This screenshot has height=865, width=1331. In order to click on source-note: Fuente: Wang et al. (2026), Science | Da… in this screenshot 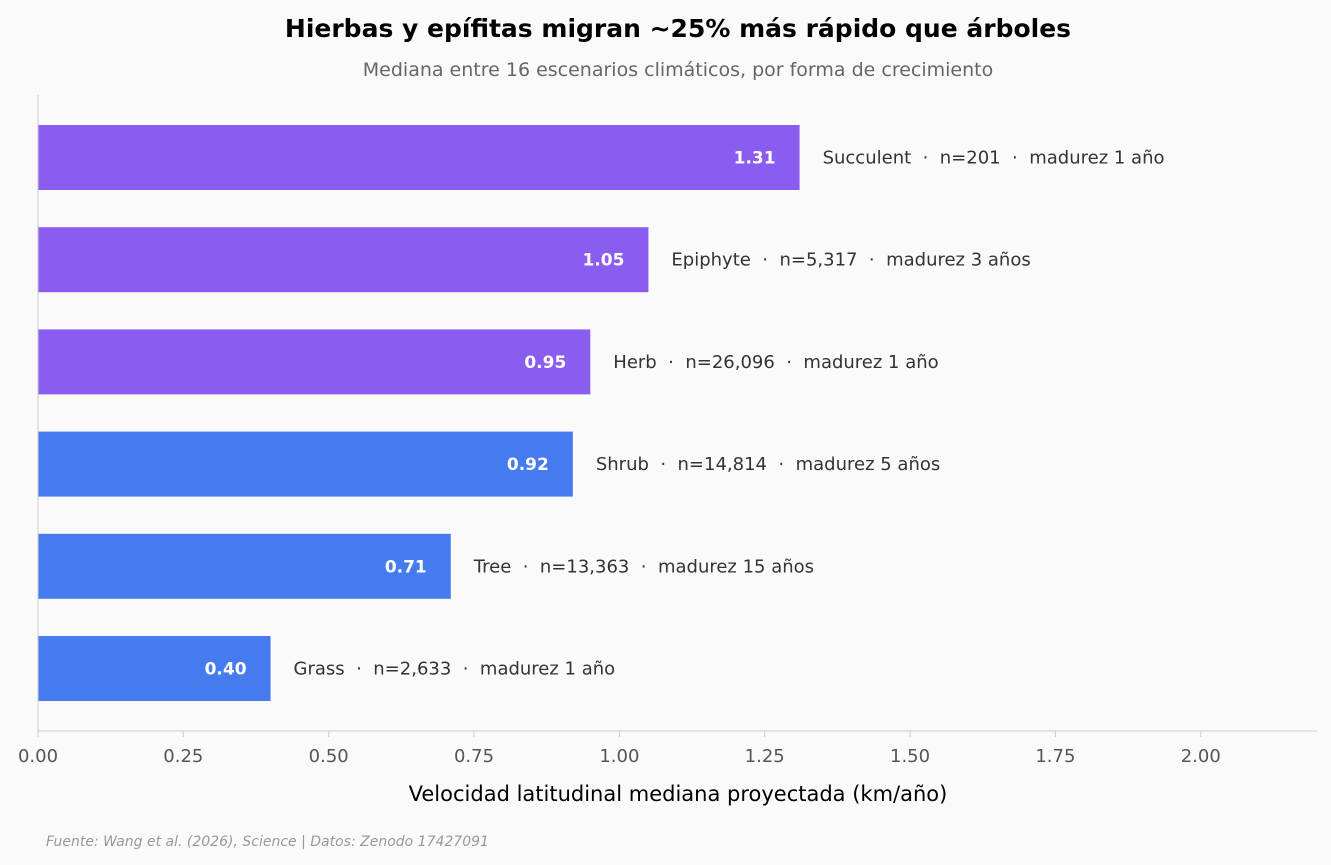, I will do `click(267, 842)`.